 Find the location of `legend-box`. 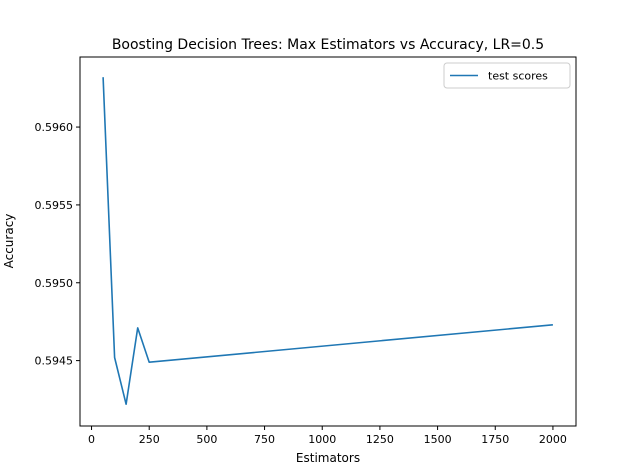

legend-box is located at coordinates (507, 75).